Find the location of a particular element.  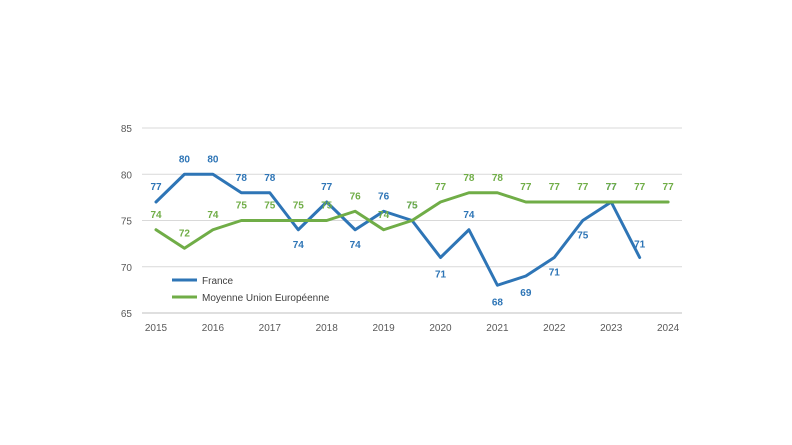

y-tick-label: 75 is located at coordinates (127, 222).